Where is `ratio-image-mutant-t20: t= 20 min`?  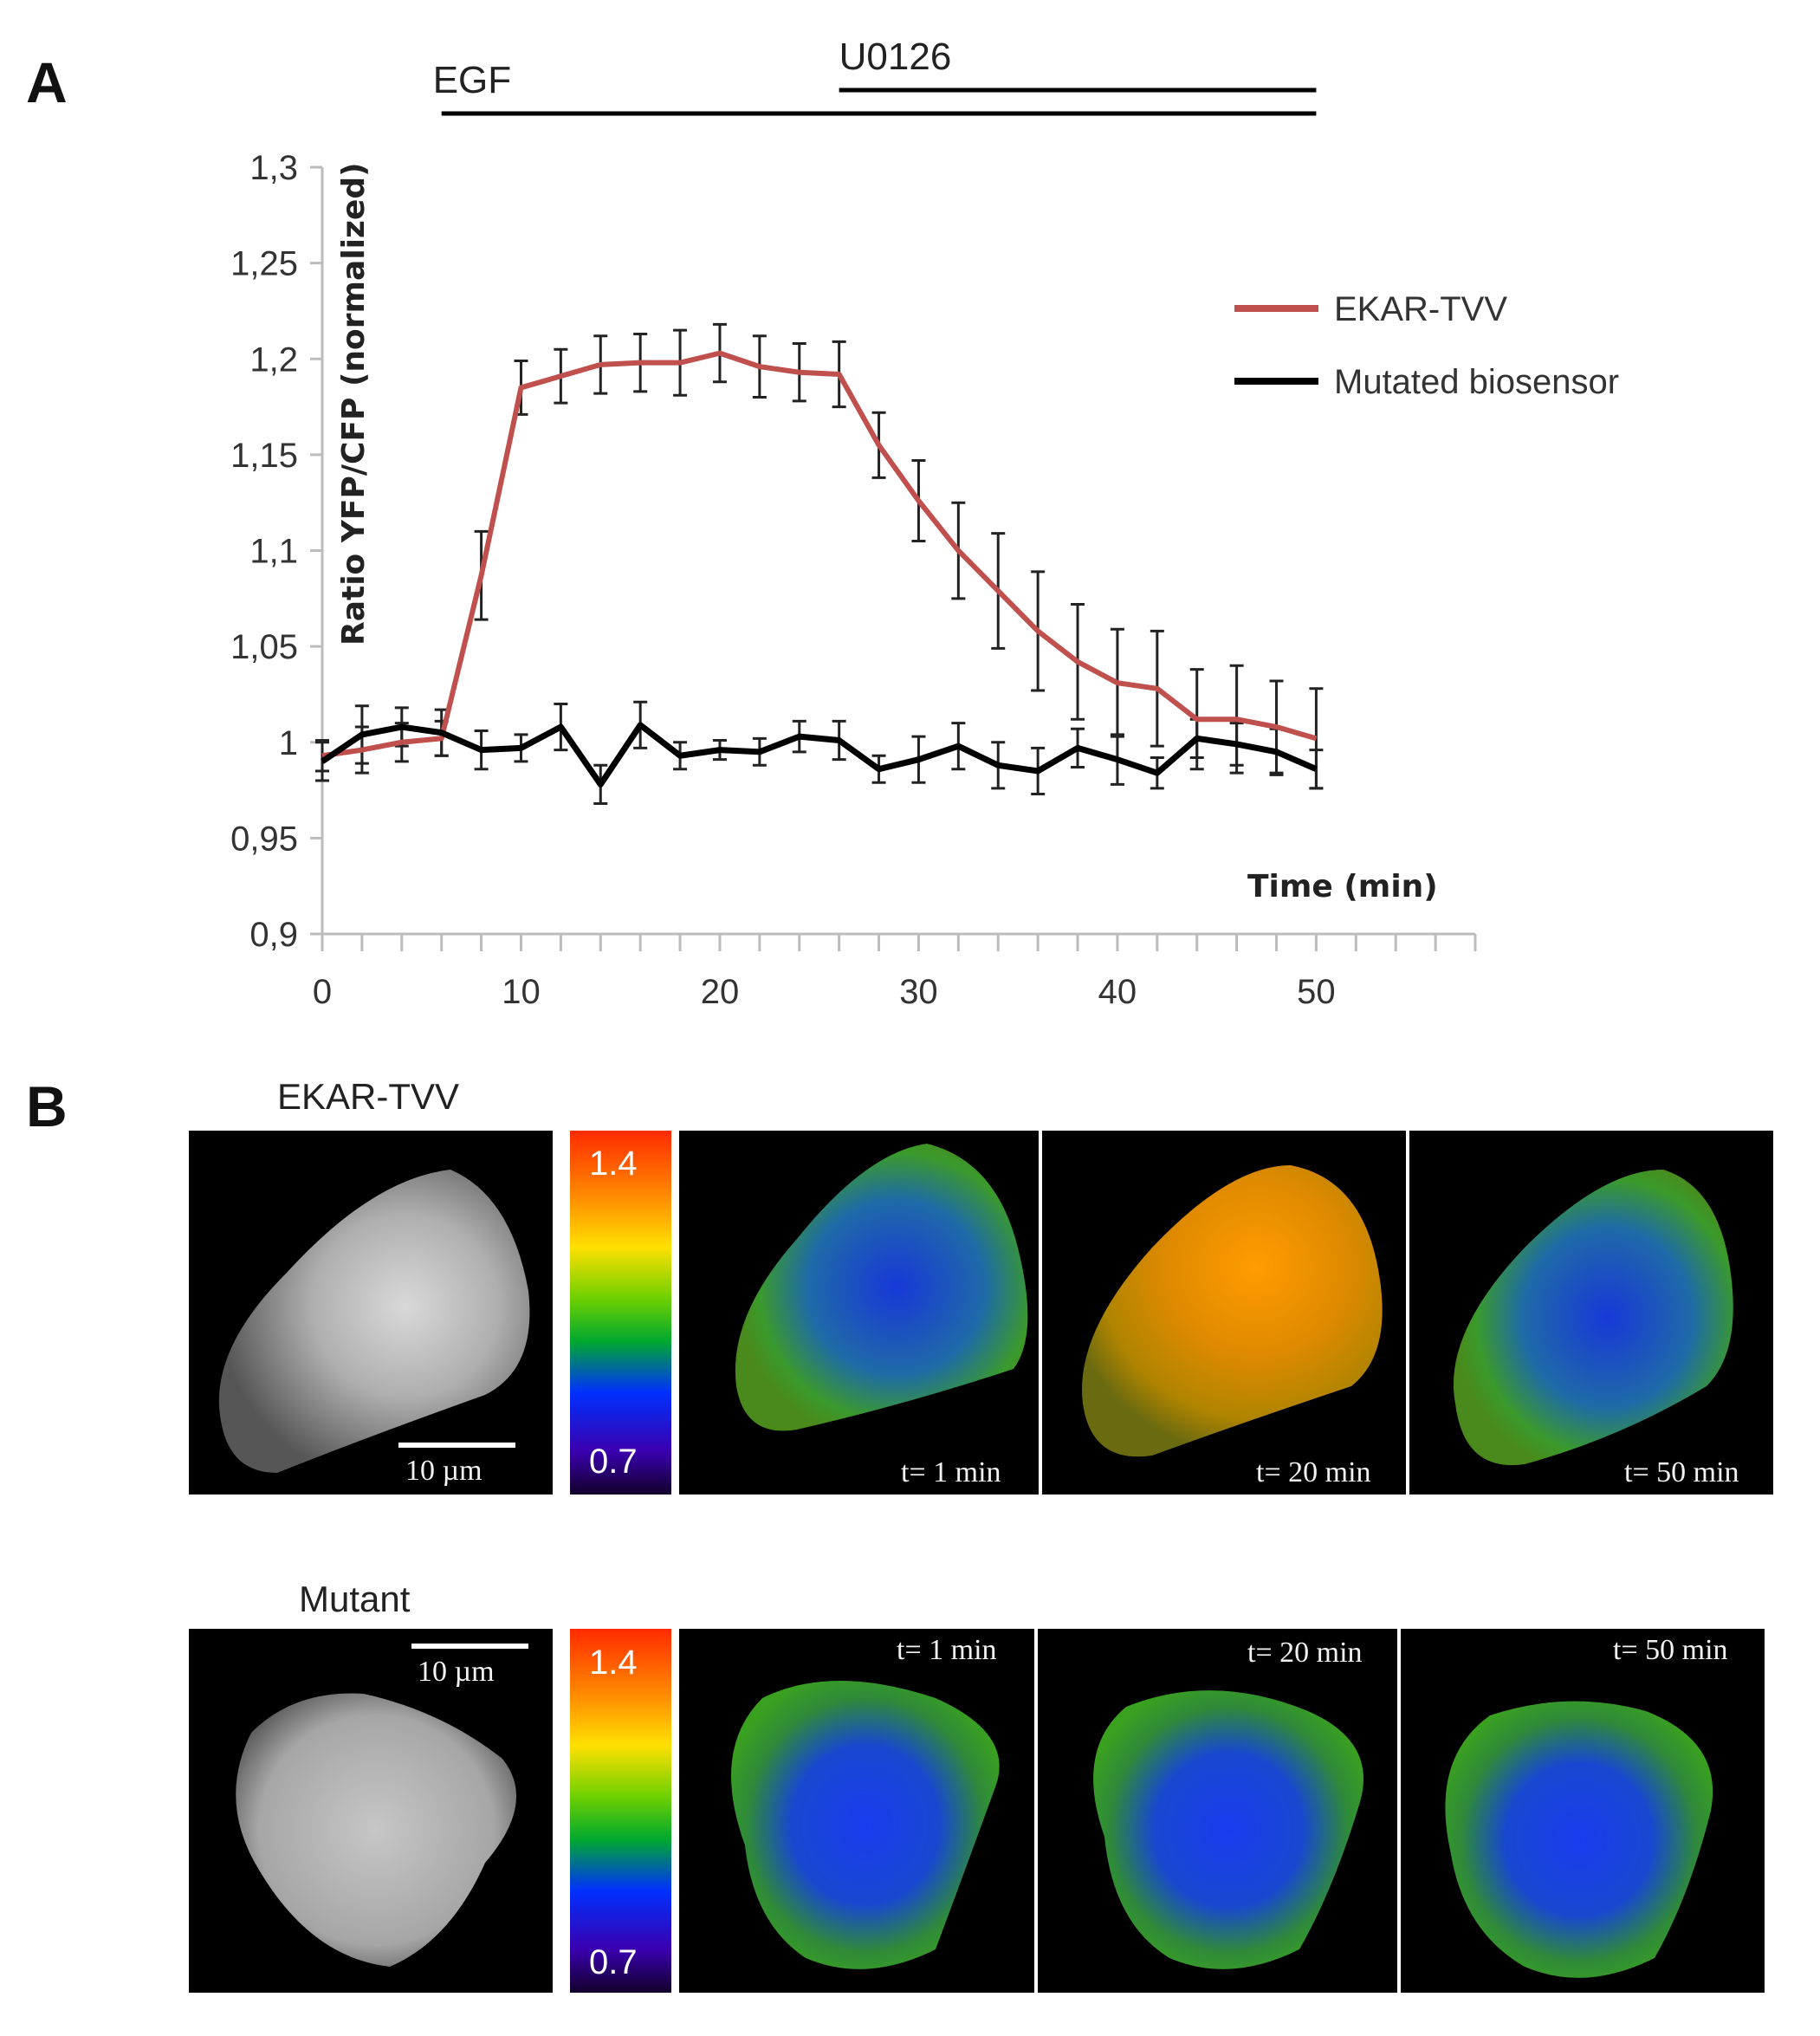 ratio-image-mutant-t20: t= 20 min is located at coordinates (1217, 1811).